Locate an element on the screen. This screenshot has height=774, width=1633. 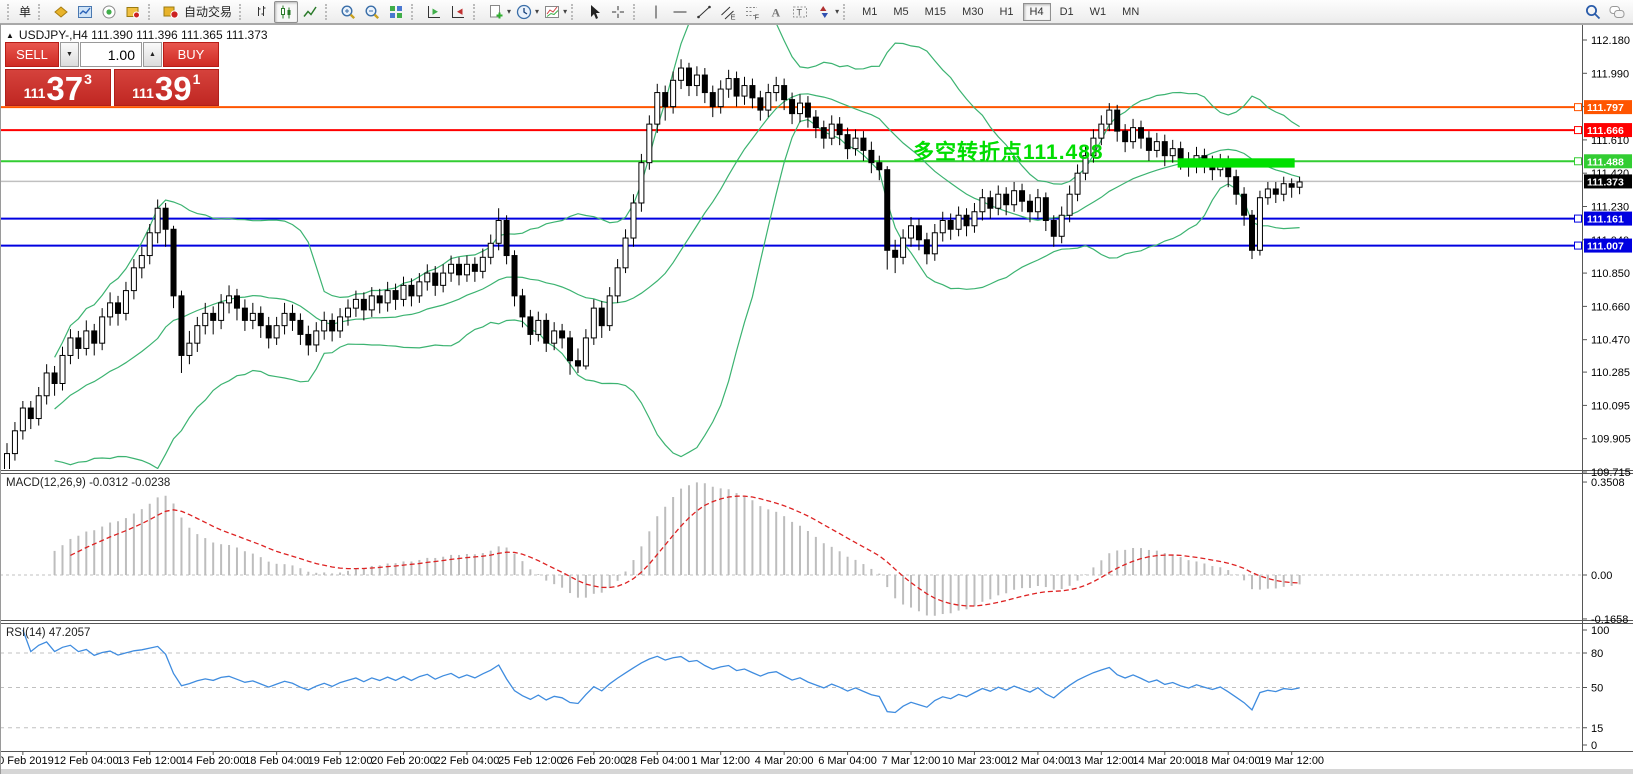
svg-text: 111.373 is located at coordinates (1605, 182).